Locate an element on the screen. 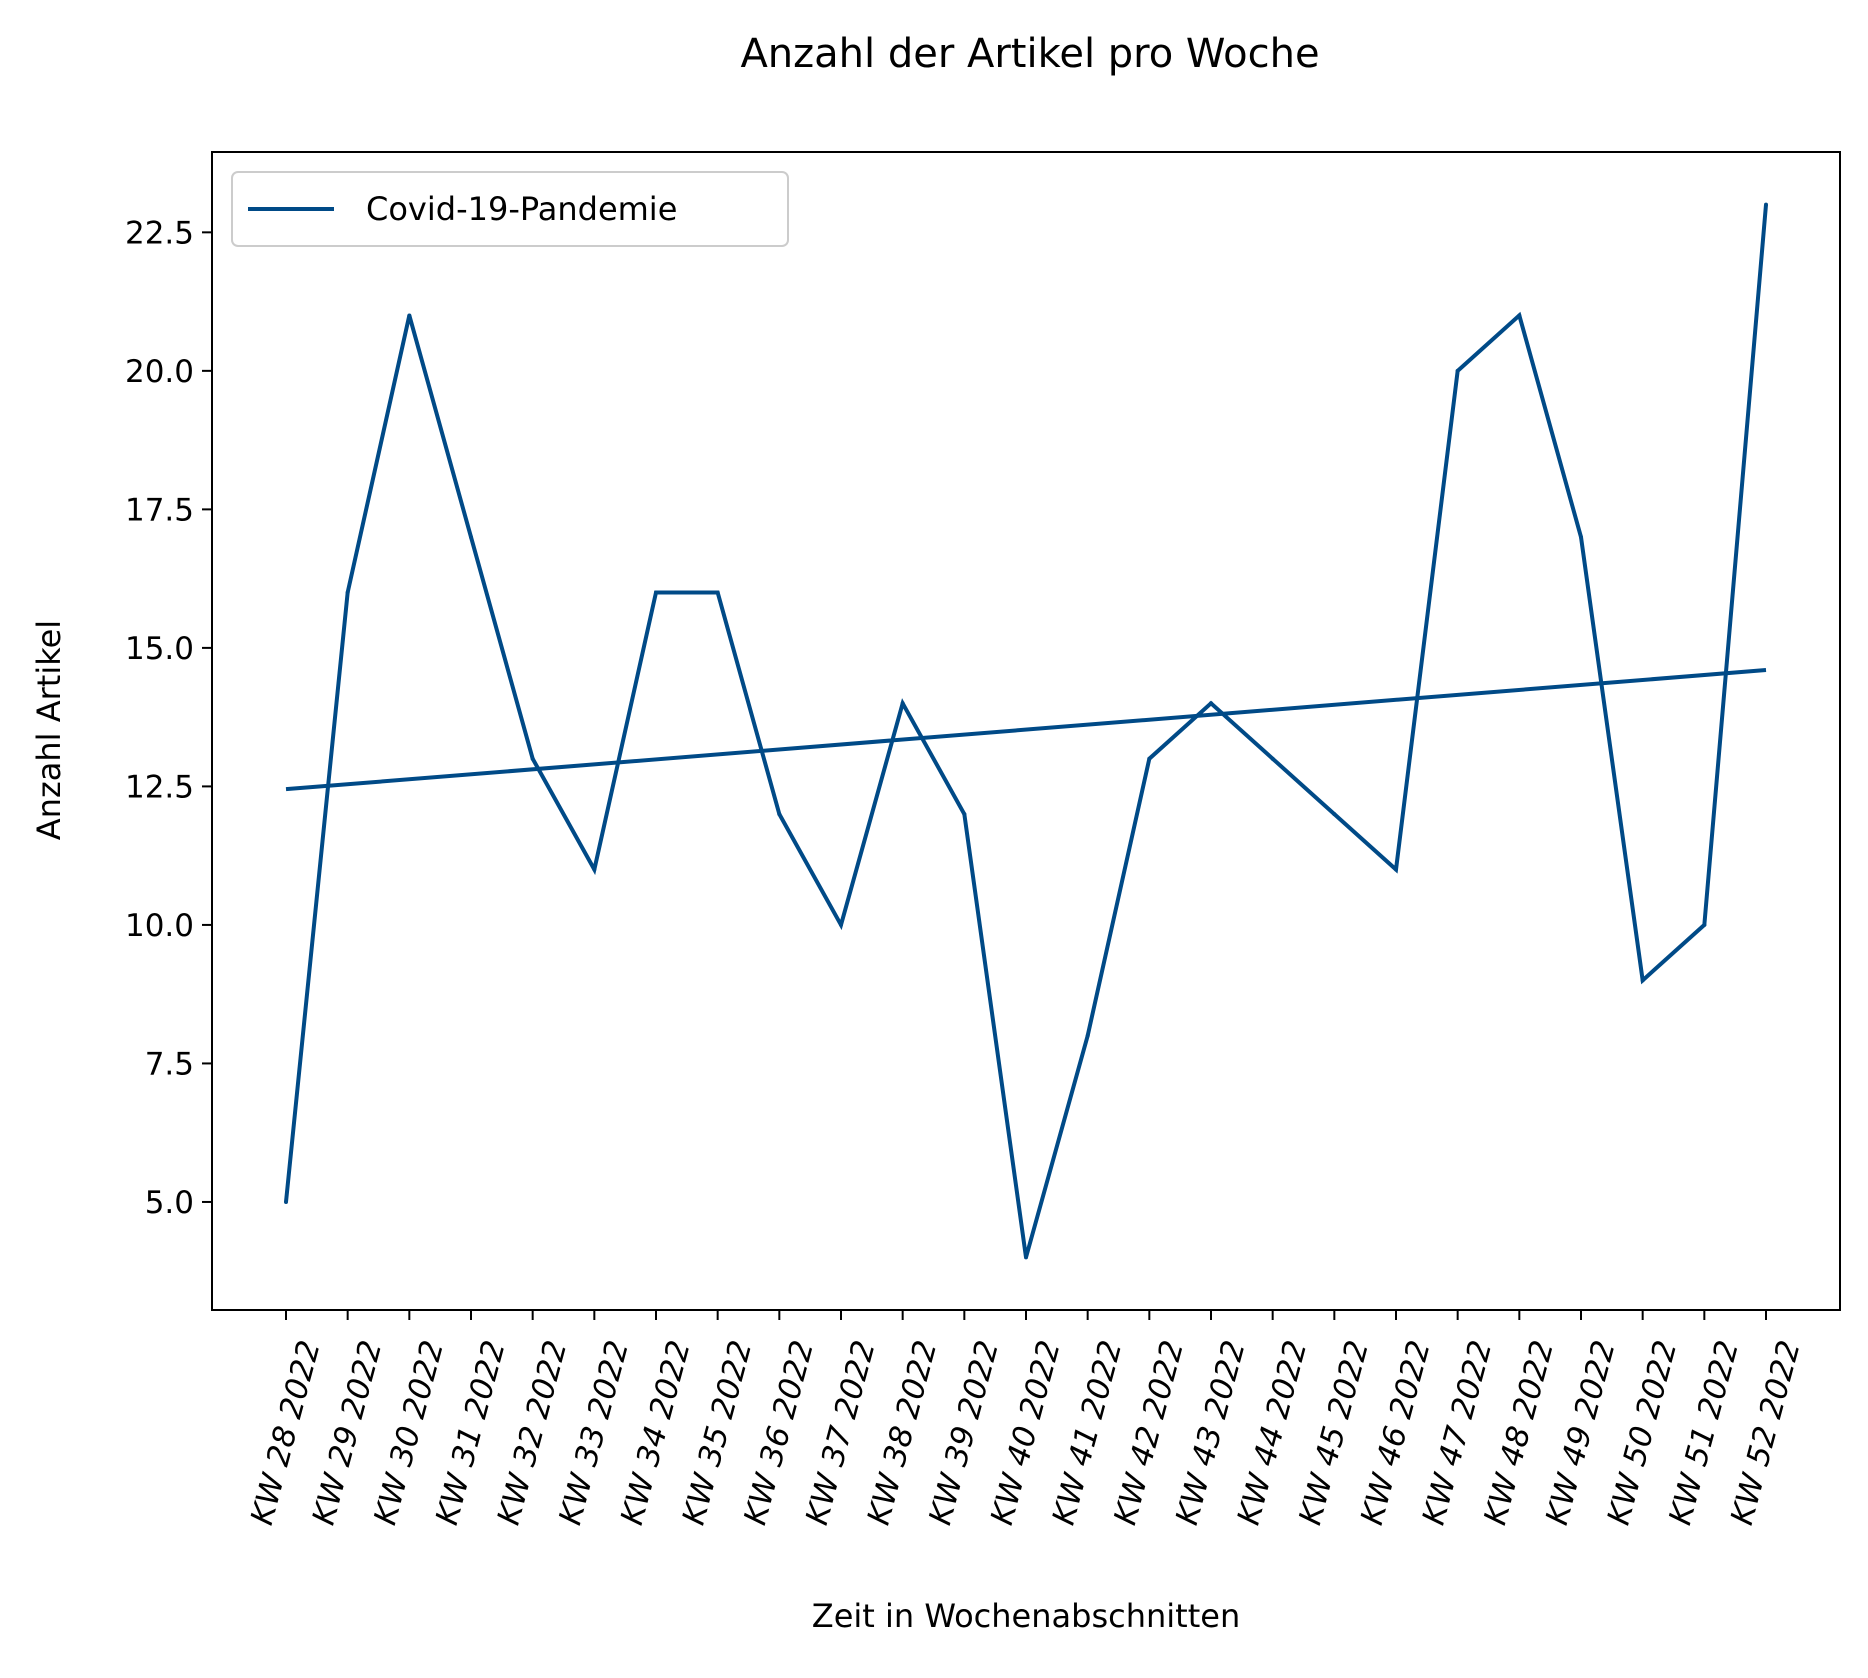 This screenshot has height=1678, width=1868. y-axis: 5.0 7.5 10.0 12.5 15.0 17.5 20.0 22.5 is located at coordinates (168, 718).